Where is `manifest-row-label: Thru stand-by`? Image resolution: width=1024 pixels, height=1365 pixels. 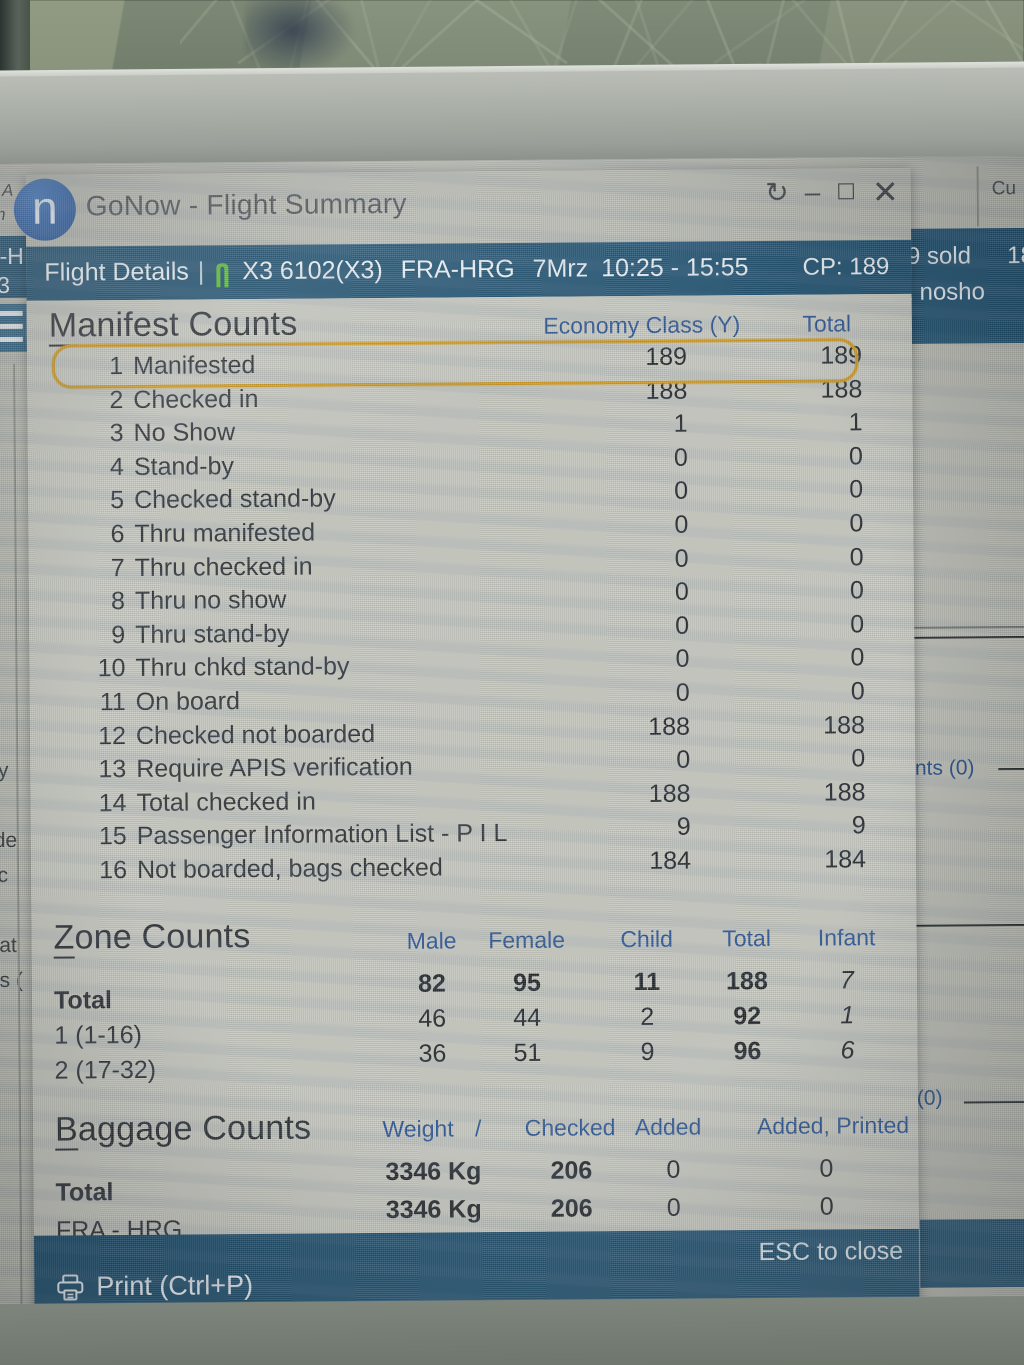 manifest-row-label: Thru stand-by is located at coordinates (212, 634).